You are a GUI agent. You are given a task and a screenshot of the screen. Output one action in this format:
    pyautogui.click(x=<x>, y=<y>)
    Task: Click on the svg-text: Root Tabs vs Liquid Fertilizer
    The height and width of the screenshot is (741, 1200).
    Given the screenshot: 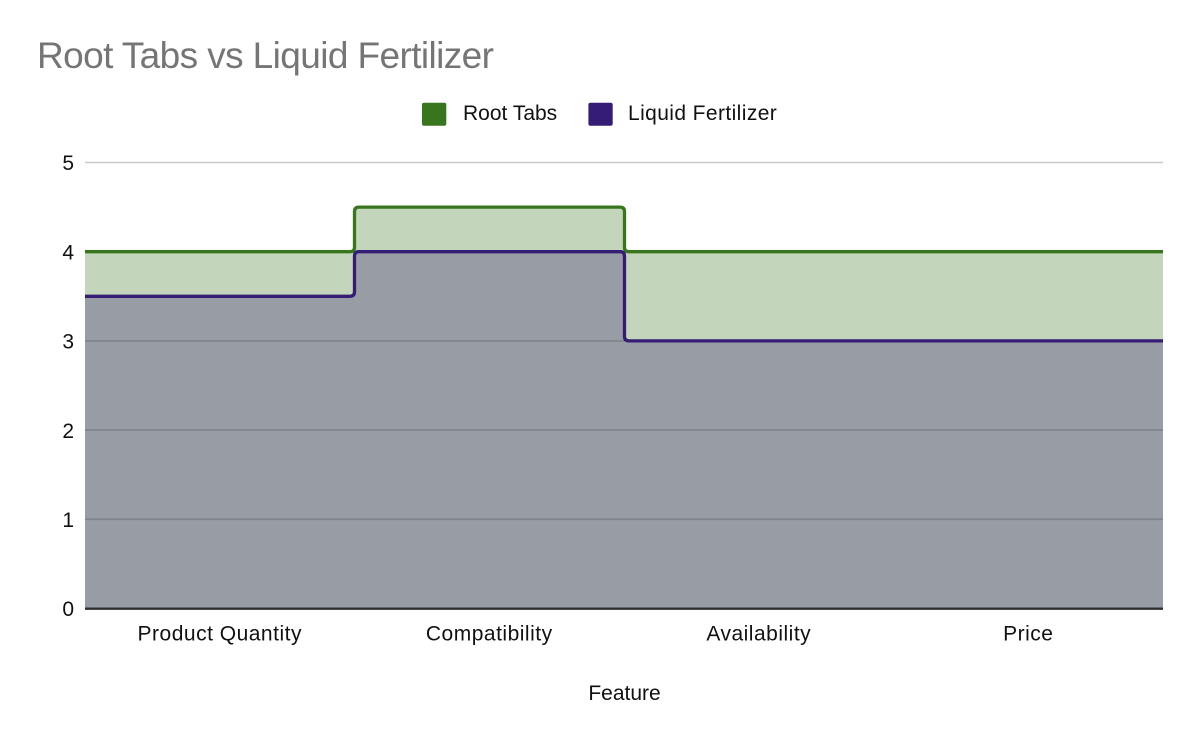 What is the action you would take?
    pyautogui.click(x=265, y=55)
    